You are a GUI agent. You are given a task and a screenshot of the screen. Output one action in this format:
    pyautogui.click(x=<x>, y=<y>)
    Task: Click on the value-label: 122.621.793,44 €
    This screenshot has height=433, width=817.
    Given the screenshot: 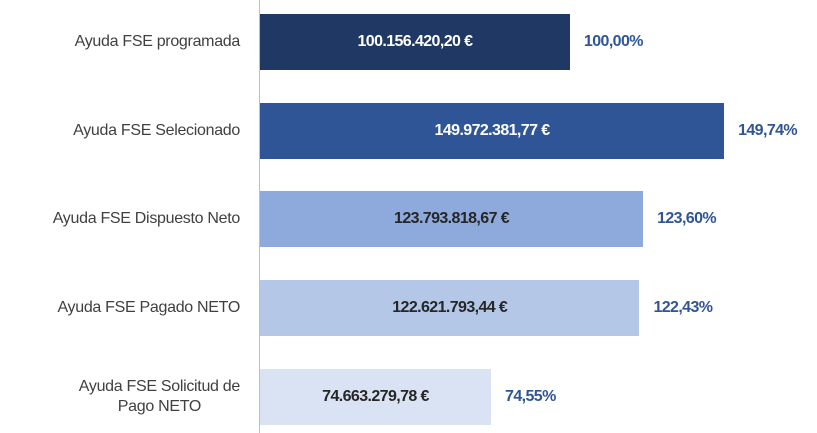 What is the action you would take?
    pyautogui.click(x=450, y=308)
    